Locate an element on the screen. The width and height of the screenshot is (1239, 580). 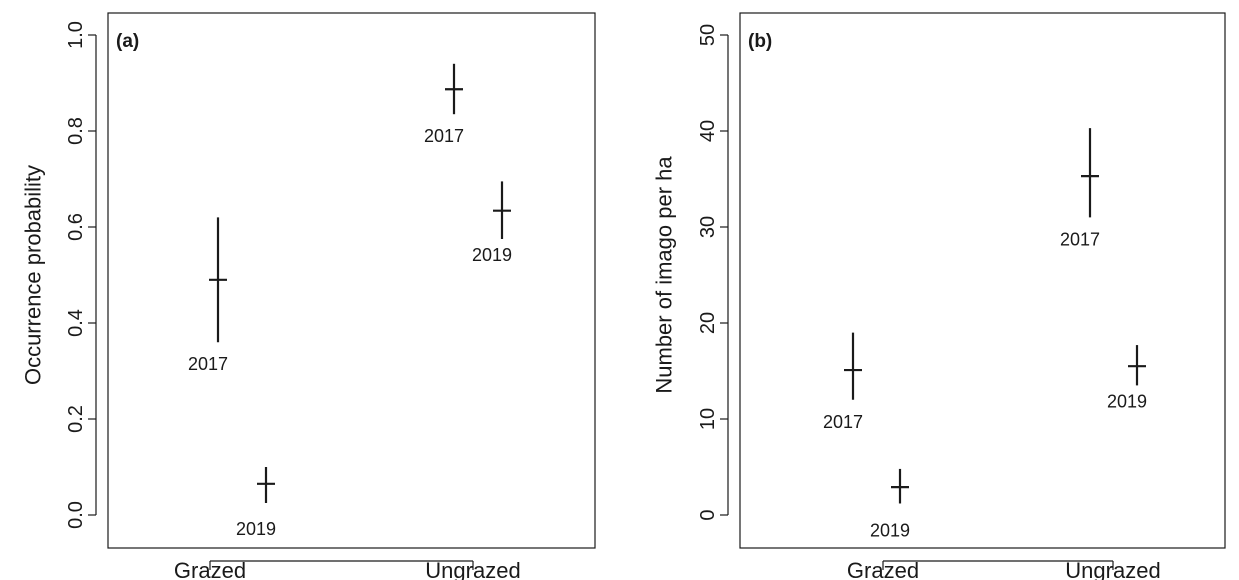
y-tick-label: 0.4 is located at coordinates (76, 323).